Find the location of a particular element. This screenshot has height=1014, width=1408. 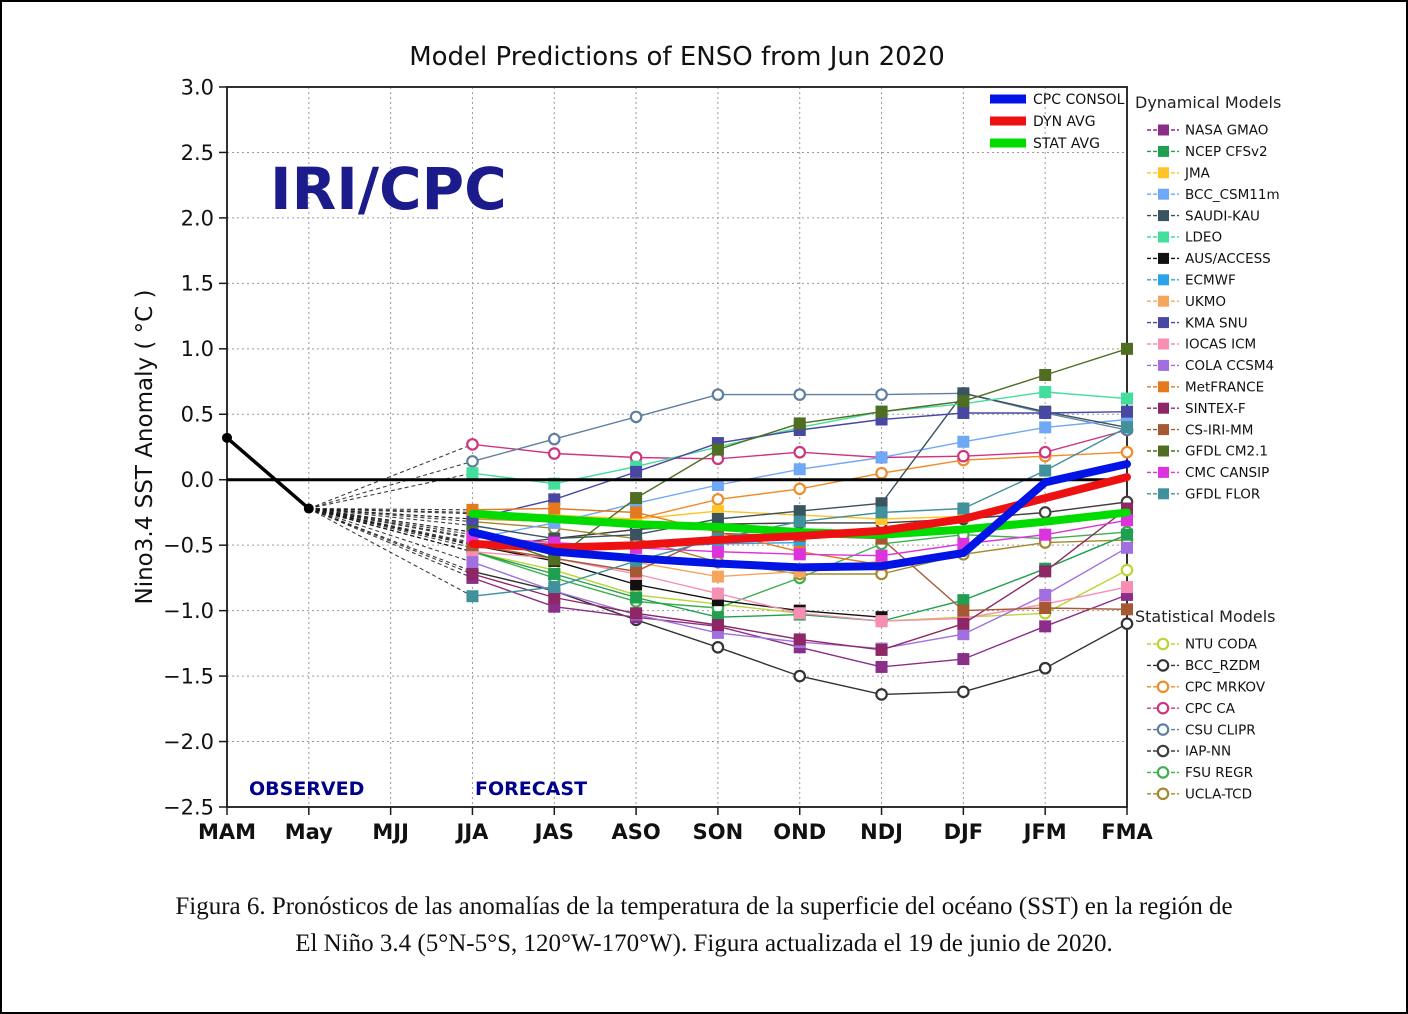

legend-item-ncep-cfsv2: NCEP CFSv2 is located at coordinates (1207, 152).